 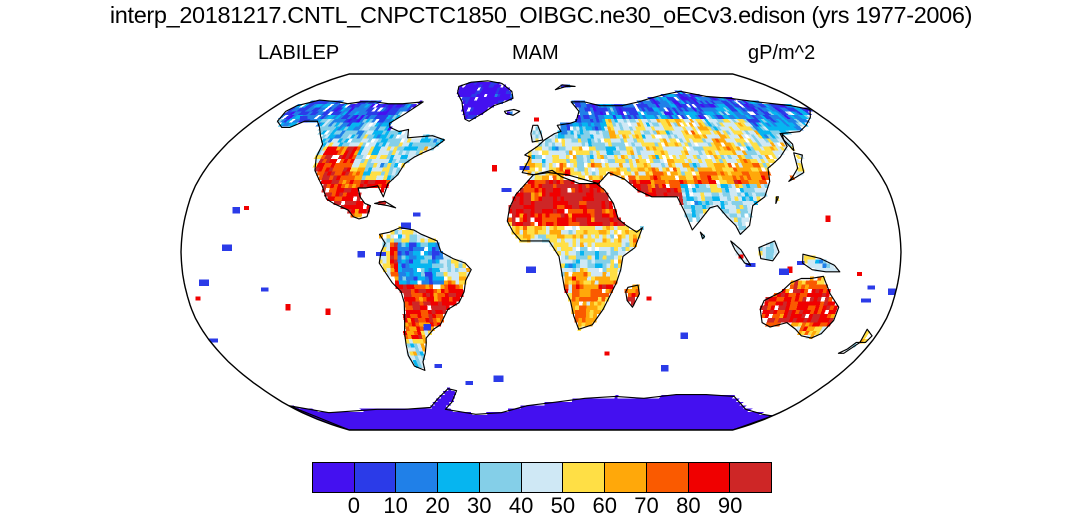 What do you see at coordinates (395, 505) in the screenshot?
I see `colorbar-tick-10: 10` at bounding box center [395, 505].